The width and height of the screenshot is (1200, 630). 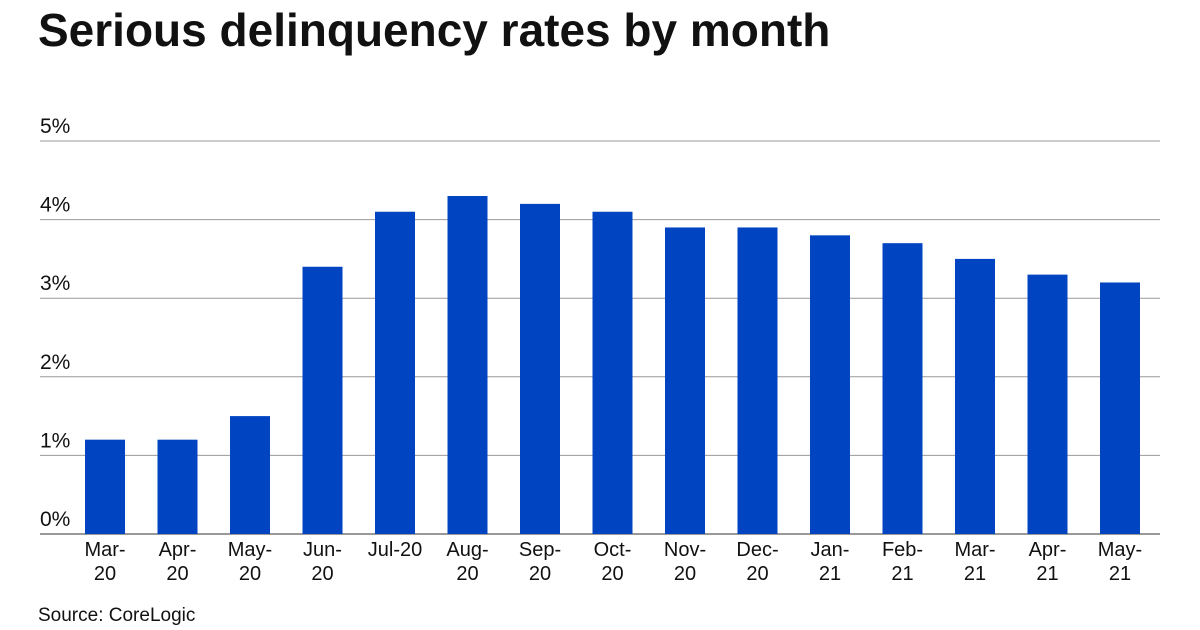 I want to click on x-tick-label: Mar-21, so click(x=975, y=562).